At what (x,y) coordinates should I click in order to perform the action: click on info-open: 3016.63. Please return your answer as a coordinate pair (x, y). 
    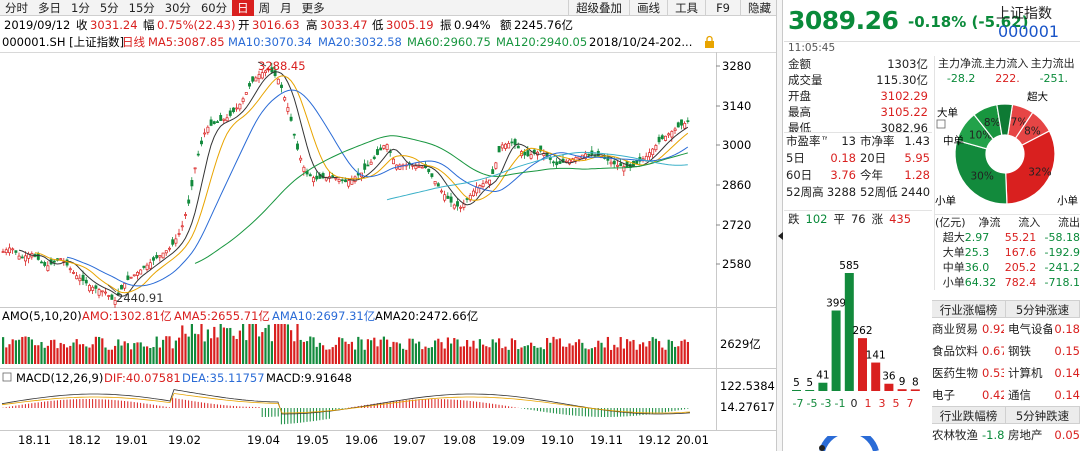
    Looking at the image, I should click on (276, 25).